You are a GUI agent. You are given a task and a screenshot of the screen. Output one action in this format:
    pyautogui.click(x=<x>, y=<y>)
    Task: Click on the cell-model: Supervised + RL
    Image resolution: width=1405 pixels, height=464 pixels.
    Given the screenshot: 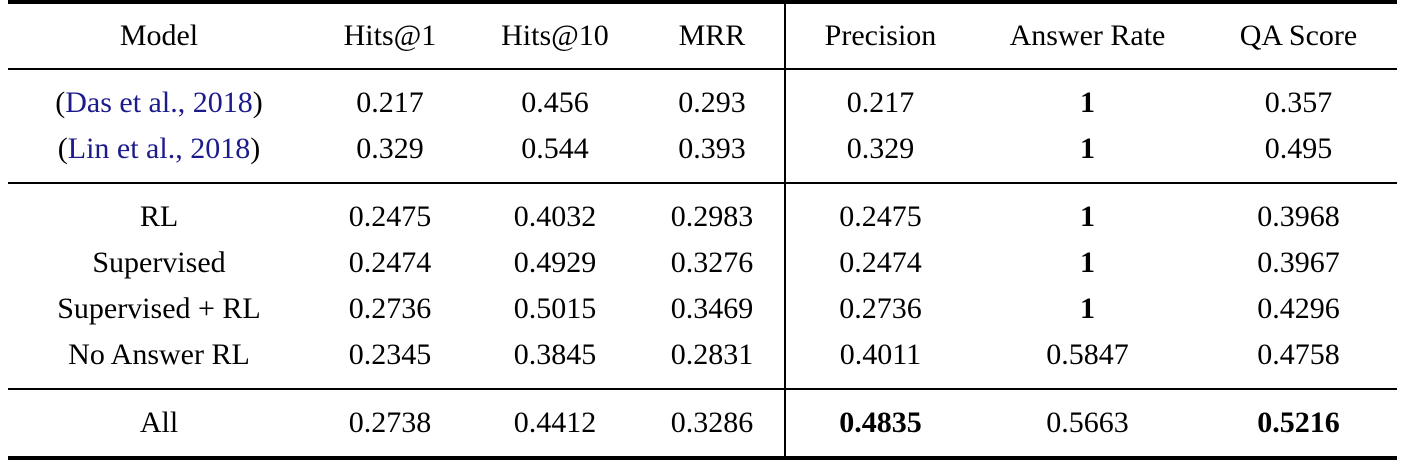 What is the action you would take?
    pyautogui.click(x=159, y=308)
    